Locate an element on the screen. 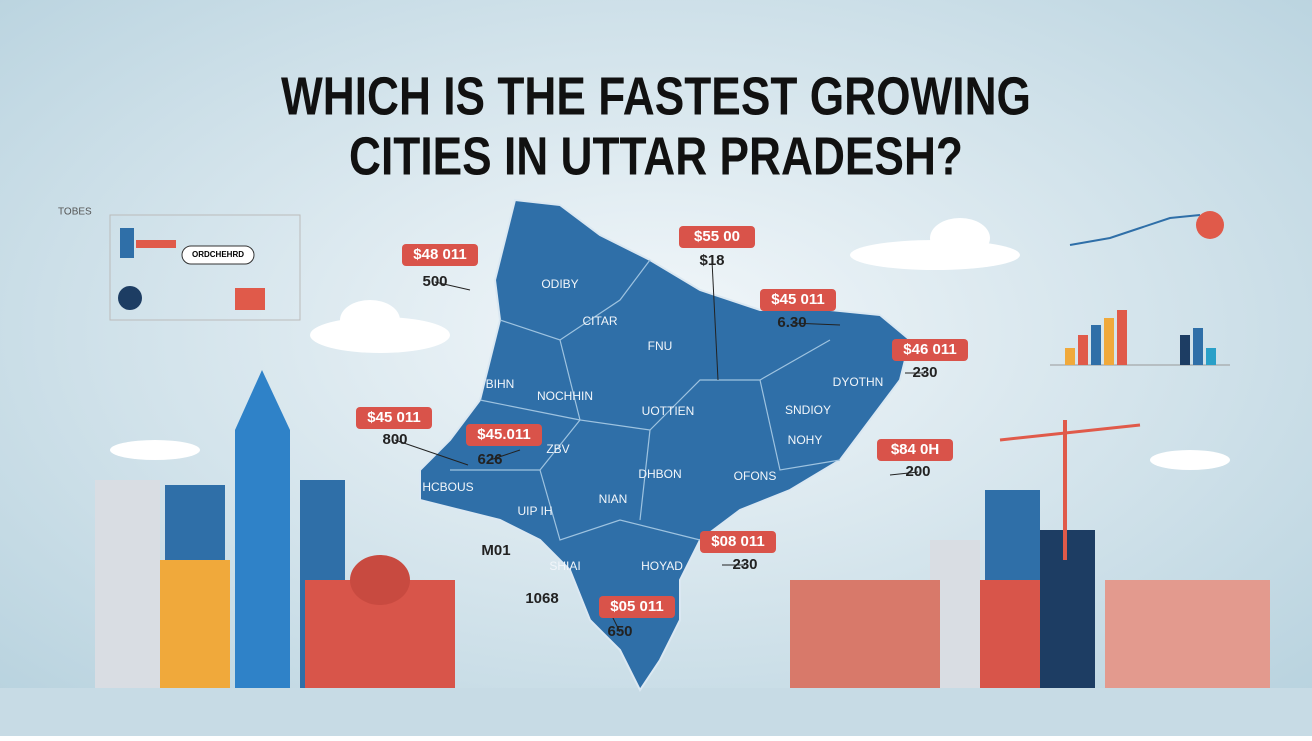 The width and height of the screenshot is (1312, 741). callout-price: $55 00 is located at coordinates (717, 236).